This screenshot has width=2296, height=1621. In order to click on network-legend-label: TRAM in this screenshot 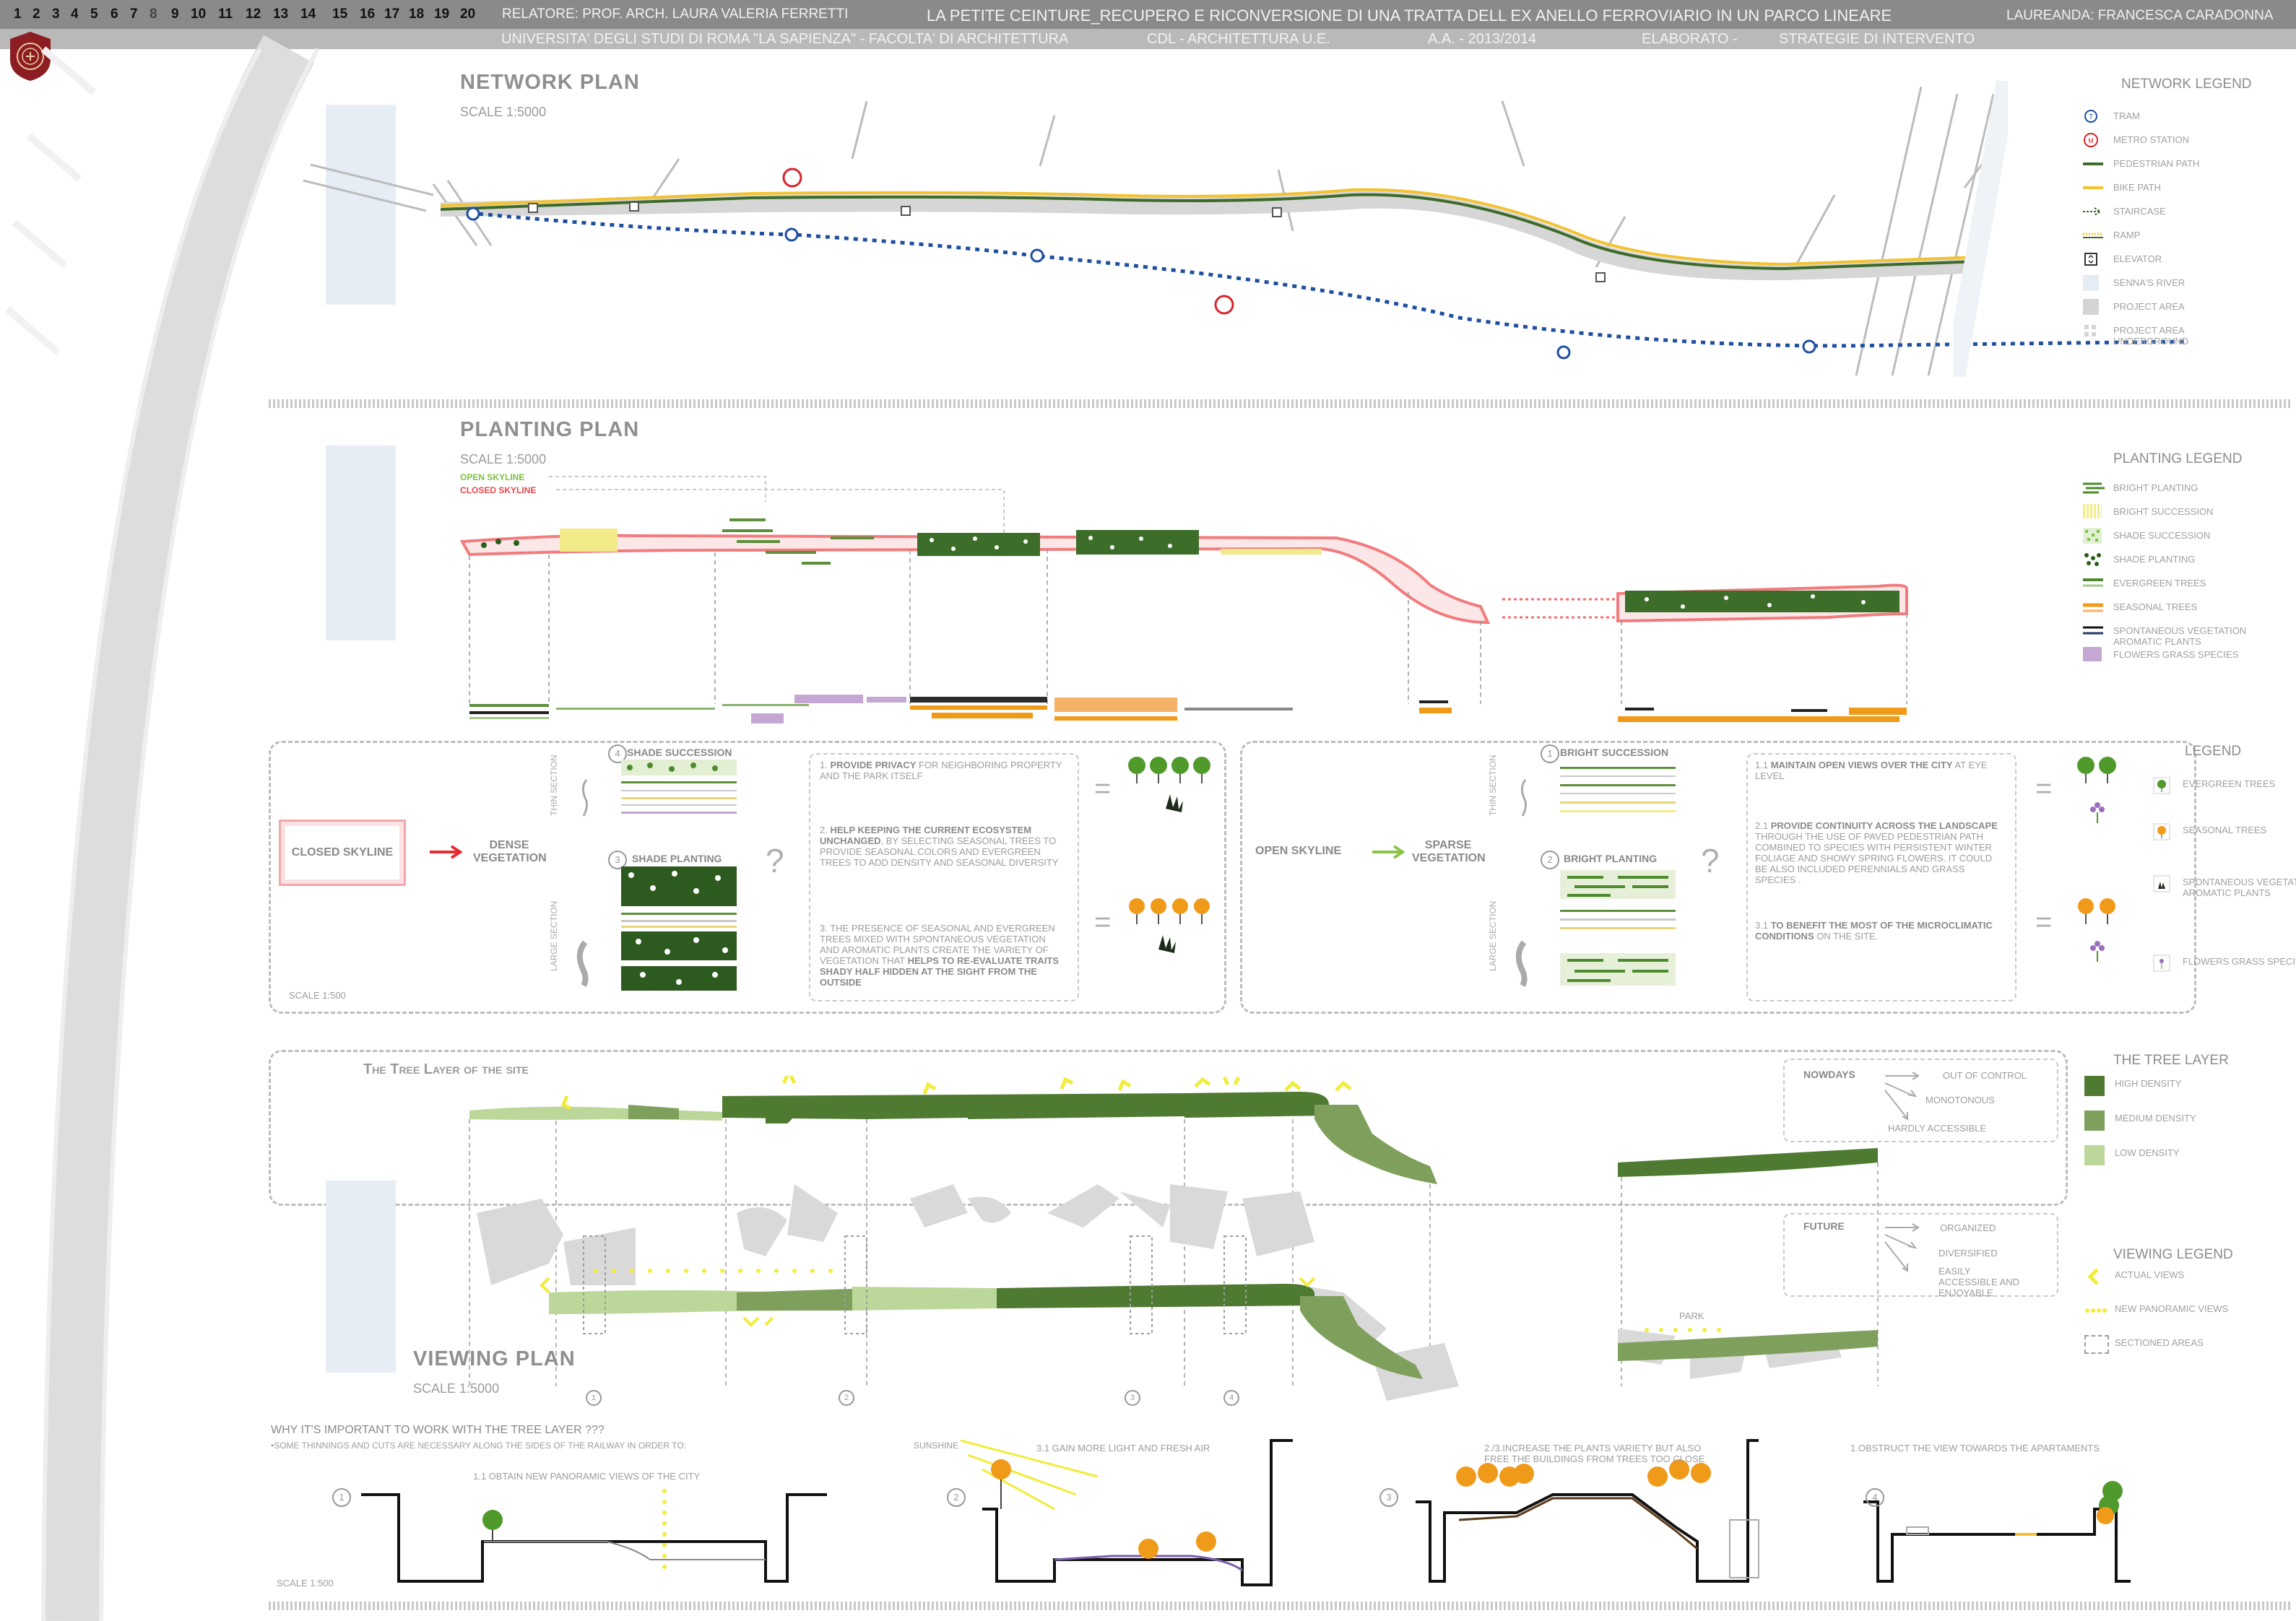, I will do `click(2126, 115)`.